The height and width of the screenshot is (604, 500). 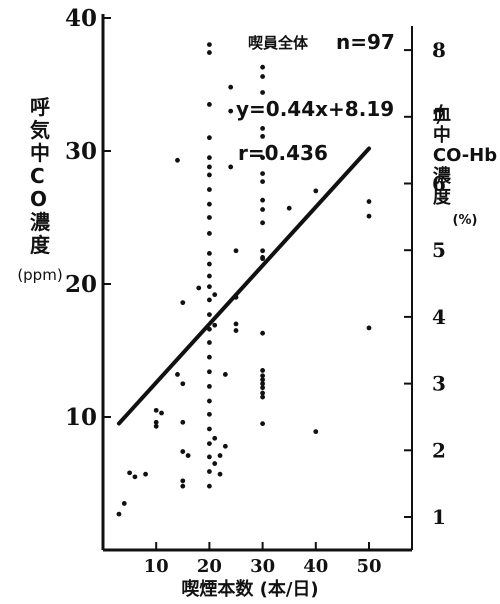 What do you see at coordinates (156, 566) in the screenshot?
I see `bottom-tick-label: 10` at bounding box center [156, 566].